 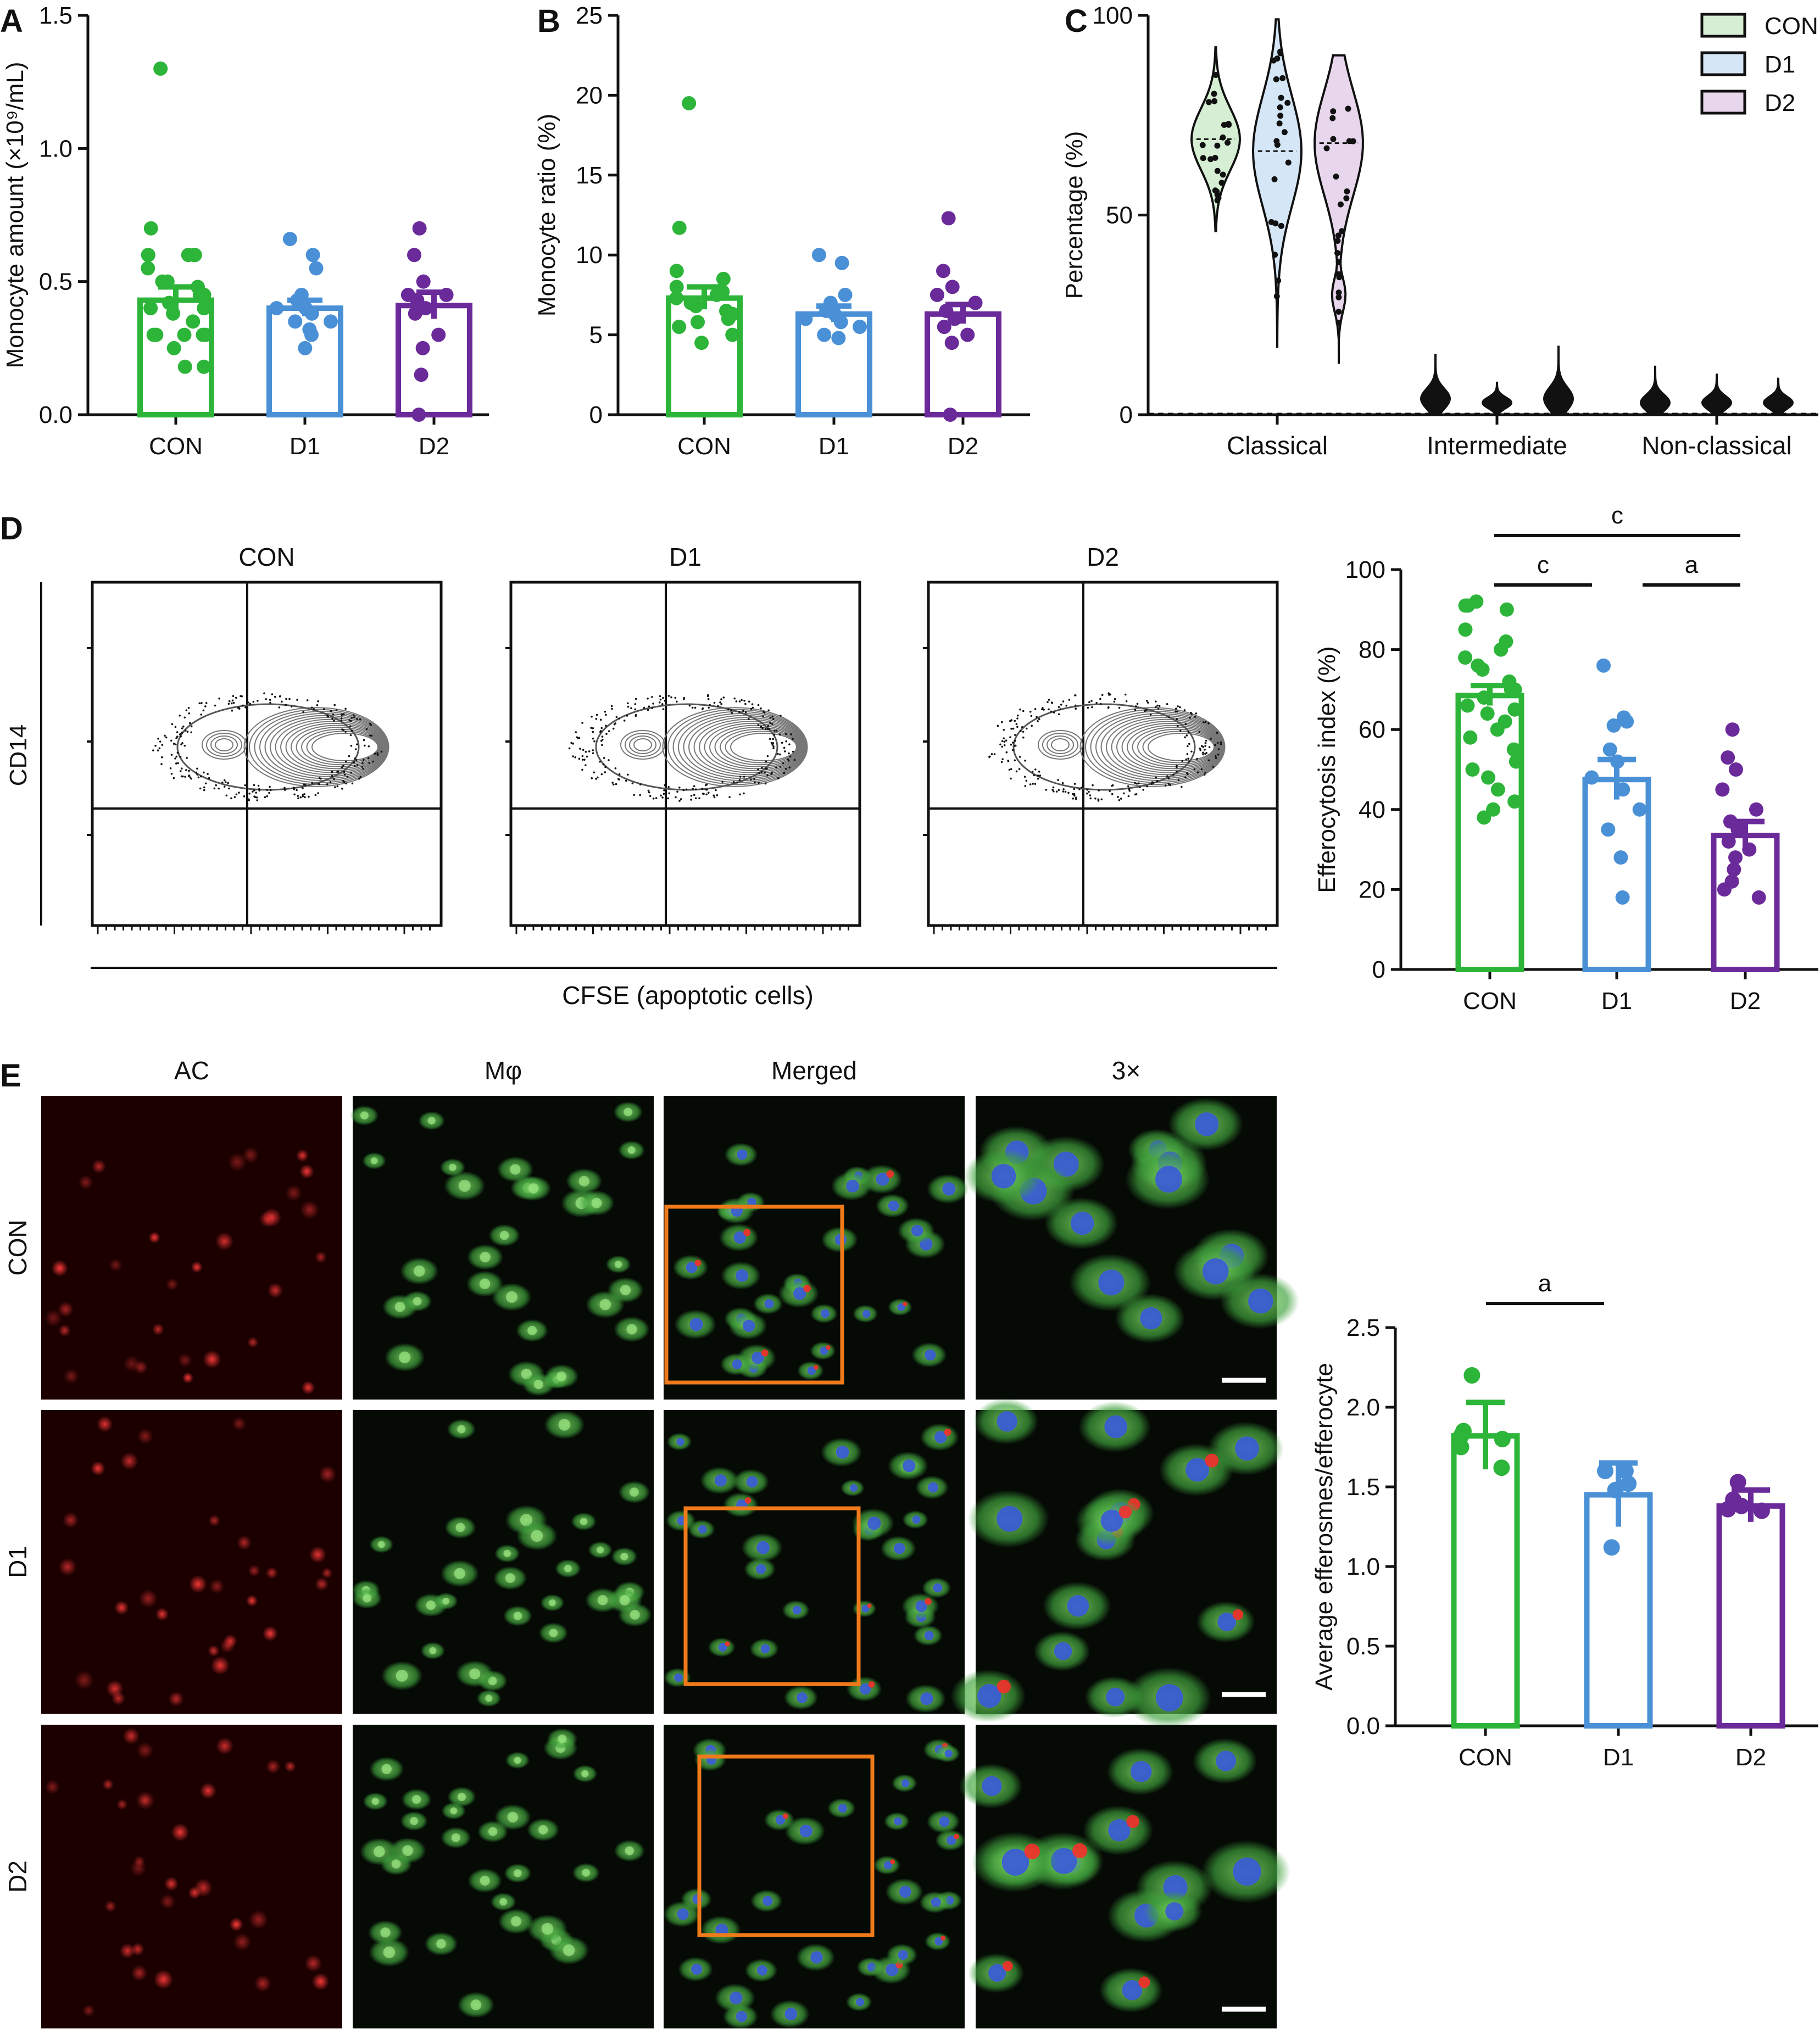 I want to click on micro-image, so click(x=503, y=1876).